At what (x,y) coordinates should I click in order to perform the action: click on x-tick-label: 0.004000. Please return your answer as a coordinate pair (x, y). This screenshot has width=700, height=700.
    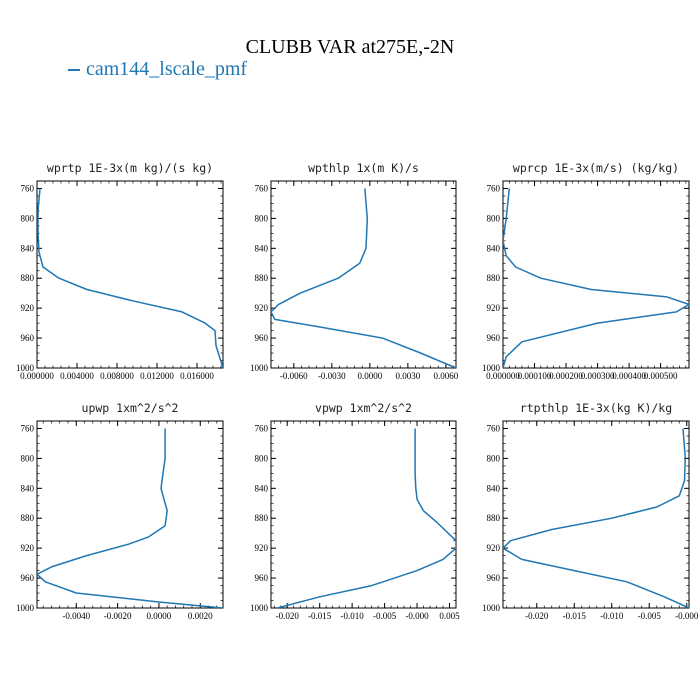
    Looking at the image, I should click on (77, 376).